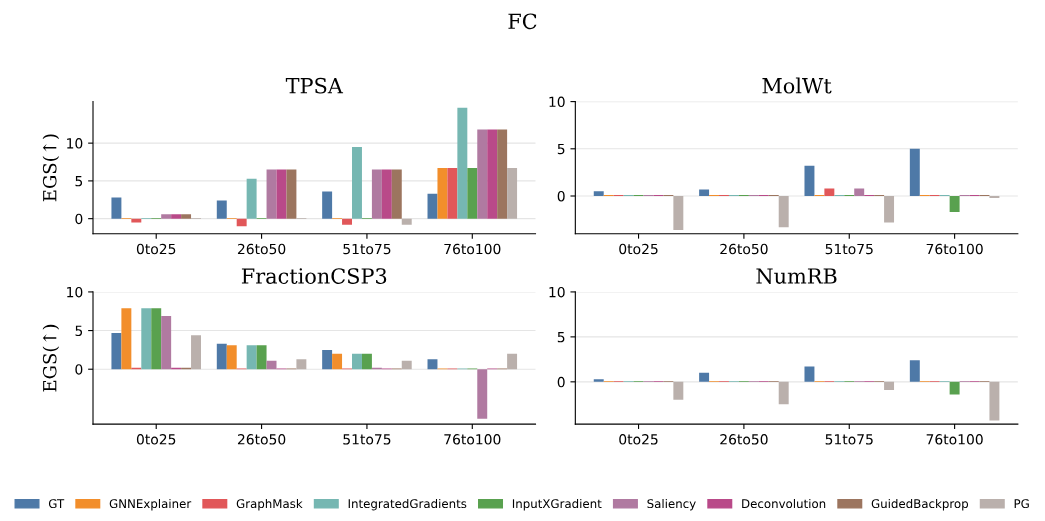 This screenshot has width=1045, height=521. Describe the element at coordinates (314, 276) in the screenshot. I see `chart-title: FractionCSP3` at that location.